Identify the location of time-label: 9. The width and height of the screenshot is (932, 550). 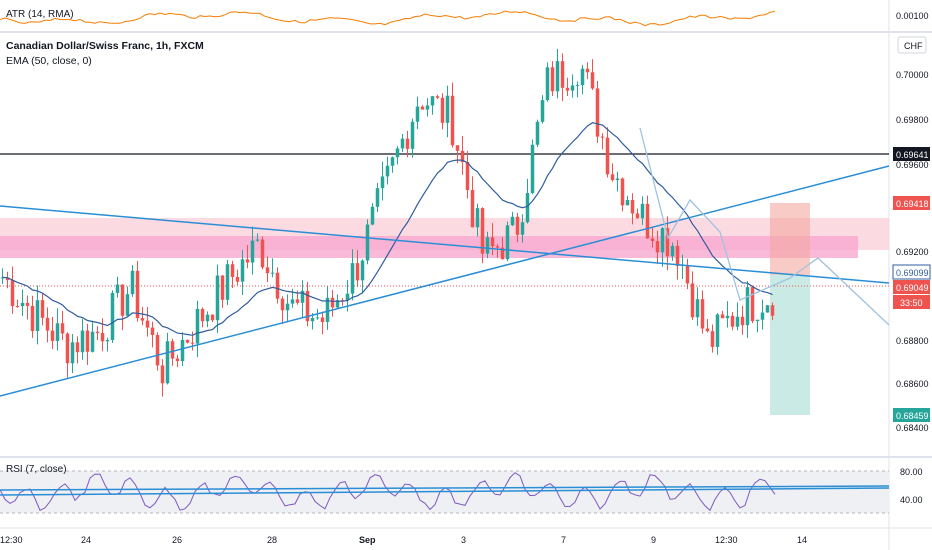
(653, 540).